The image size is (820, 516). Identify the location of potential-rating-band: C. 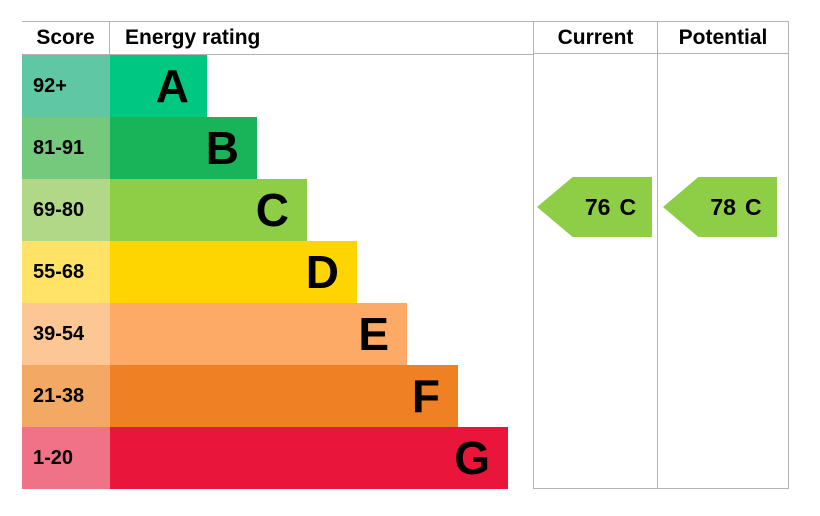
(753, 206).